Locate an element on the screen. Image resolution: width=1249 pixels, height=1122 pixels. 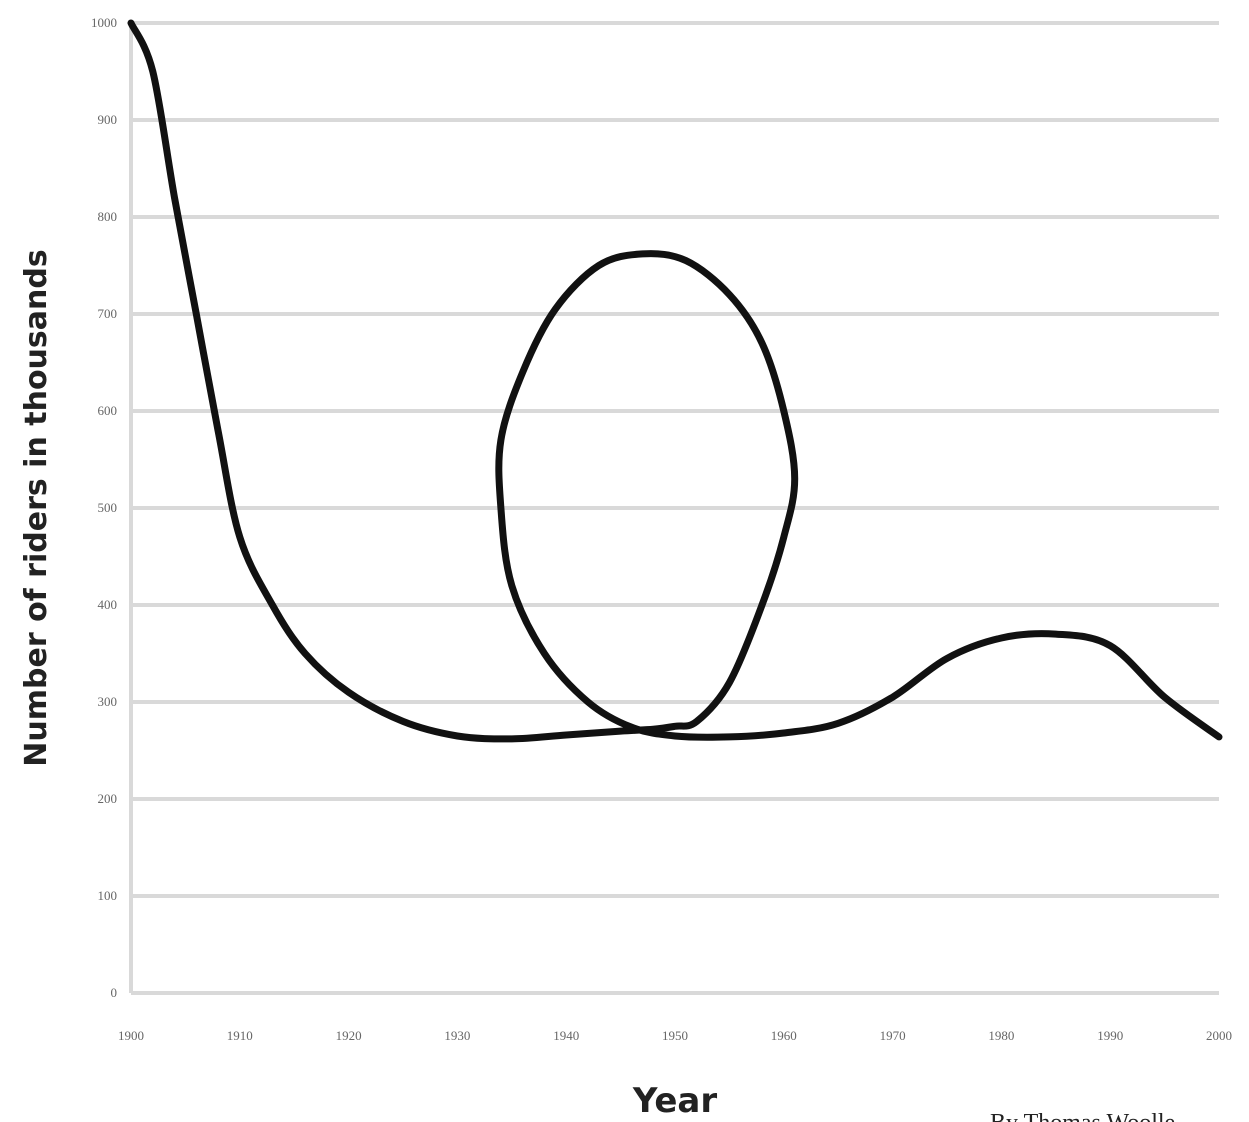
y-tick-label: 1000 is located at coordinates (104, 22).